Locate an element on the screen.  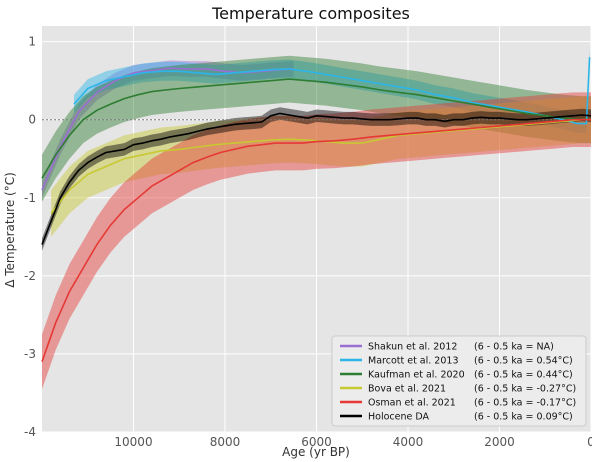
legend-series-name: Osman et al. 2021 is located at coordinates (412, 403).